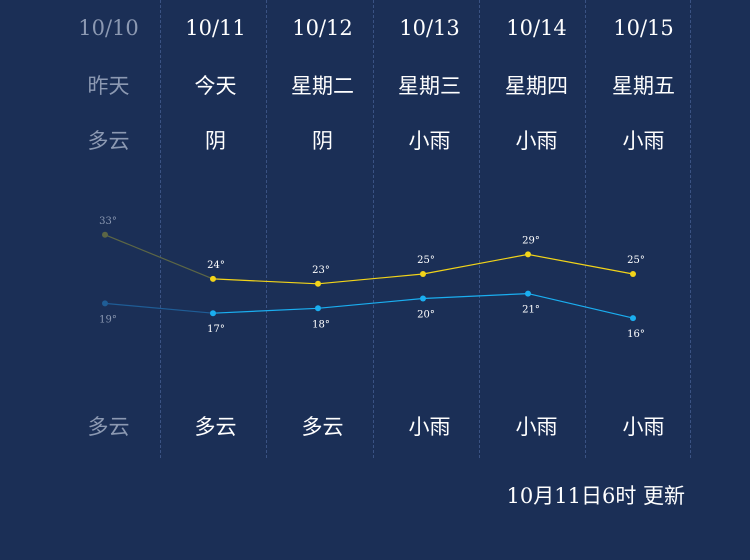  Describe the element at coordinates (536, 86) in the screenshot. I see `weekday-label: 星期四` at that location.